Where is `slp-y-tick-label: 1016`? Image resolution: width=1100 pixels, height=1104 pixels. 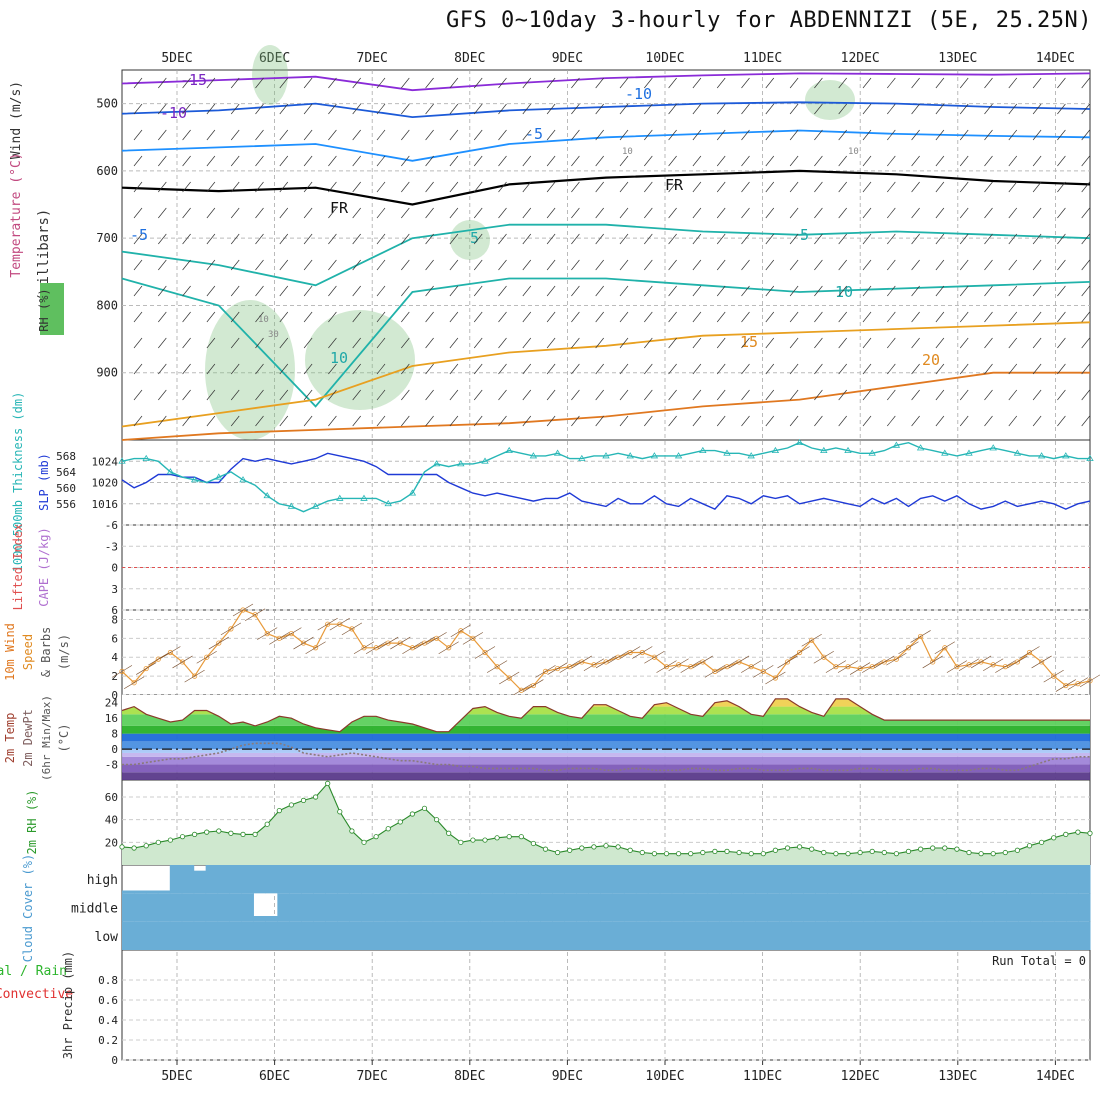
slp-y-tick-label: 1016 is located at coordinates (105, 504).